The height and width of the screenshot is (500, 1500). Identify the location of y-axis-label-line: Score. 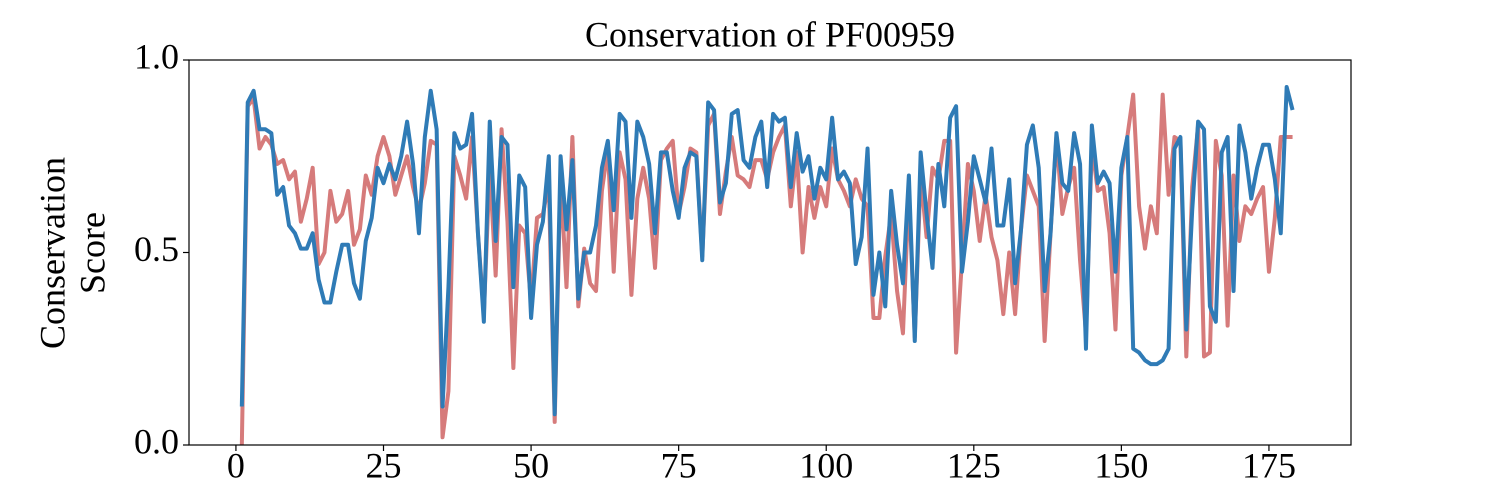
(92, 253).